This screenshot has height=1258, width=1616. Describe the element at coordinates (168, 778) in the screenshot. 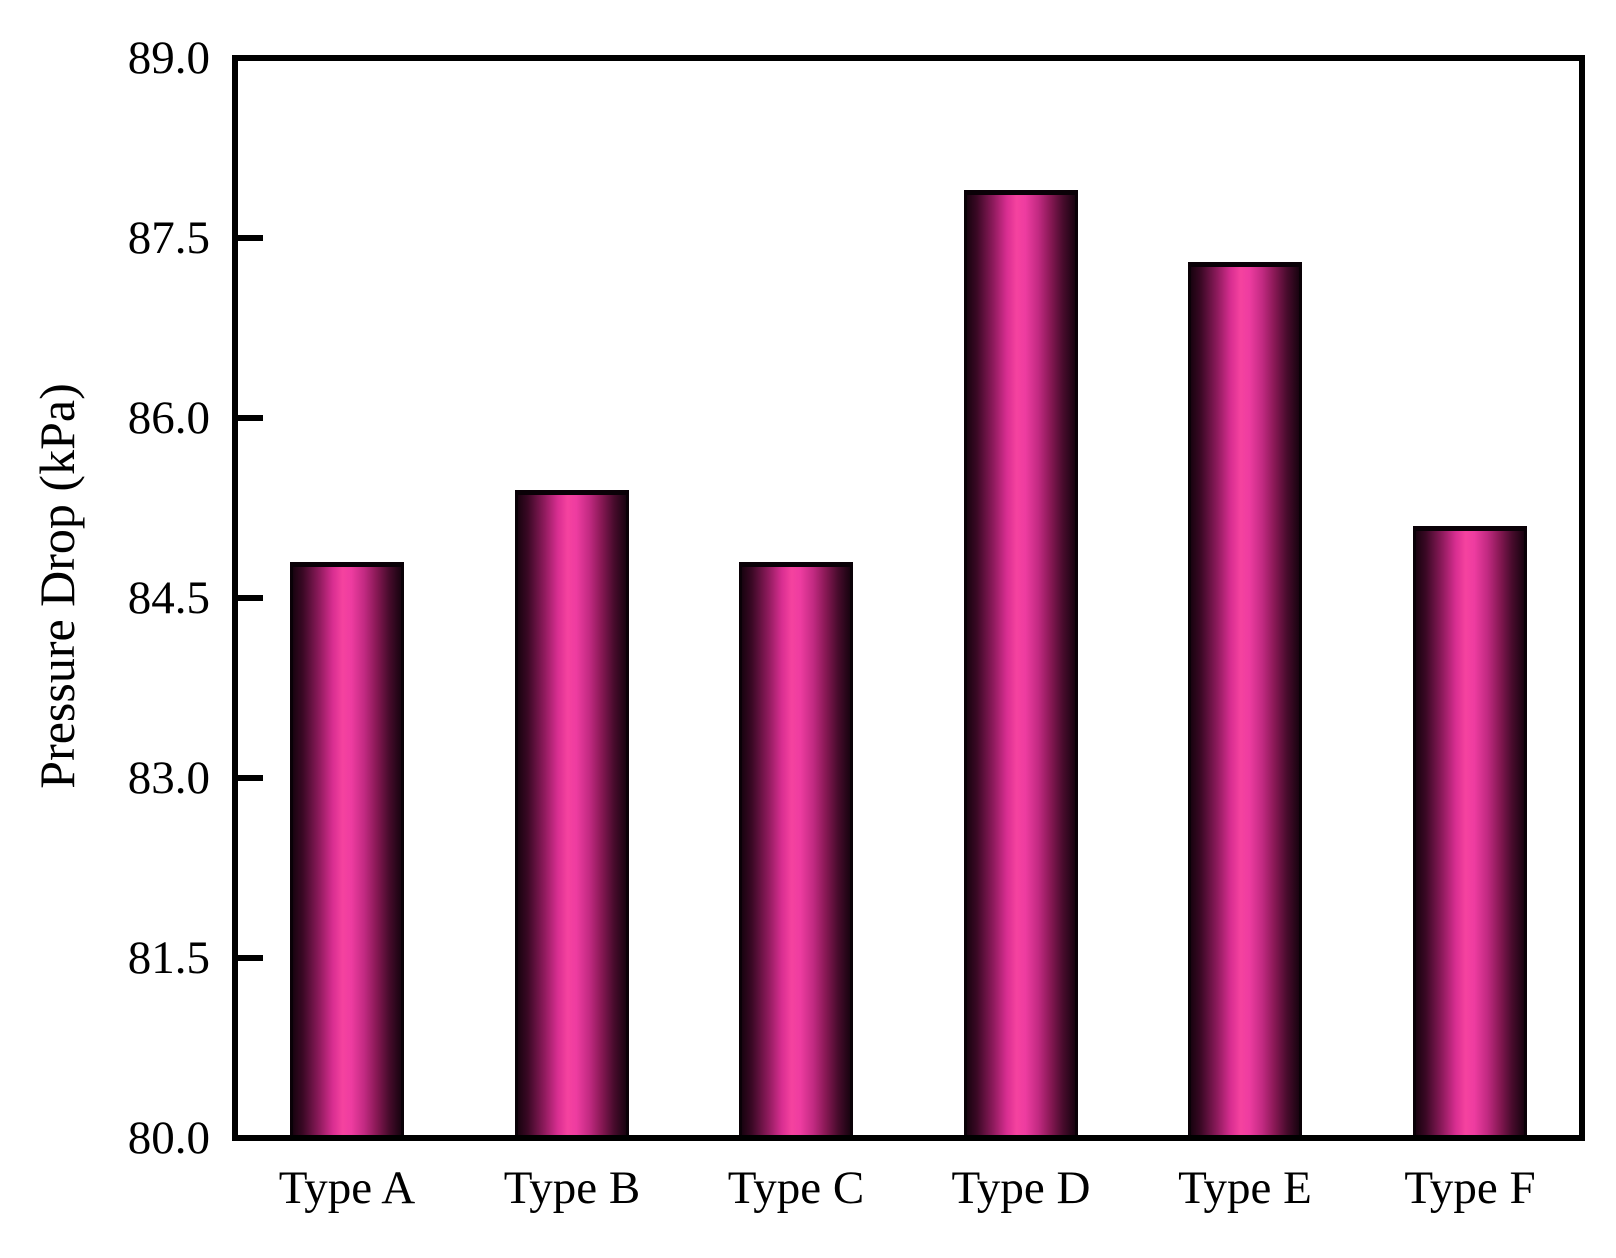

I see `y-tick-label: 83.0` at that location.